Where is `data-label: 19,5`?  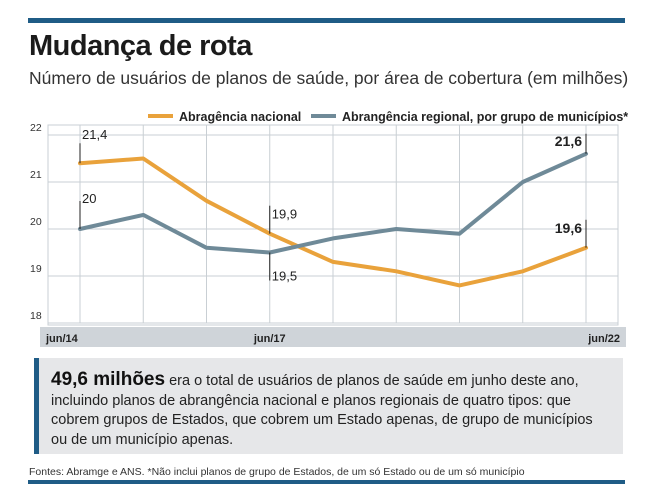
data-label: 19,5 is located at coordinates (284, 276).